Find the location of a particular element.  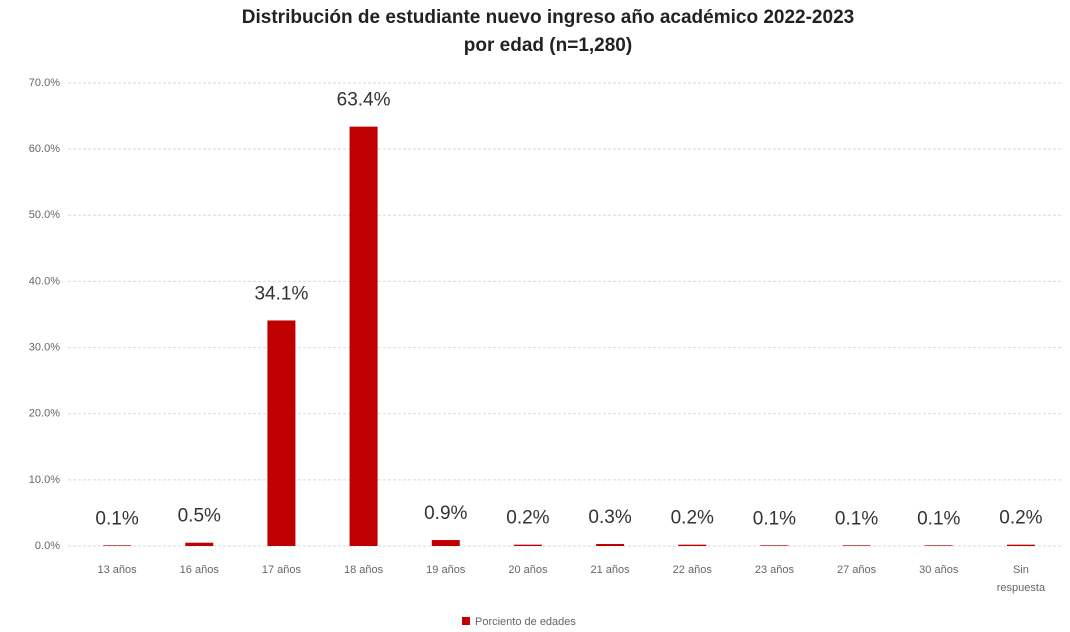

data-label: 34.1% is located at coordinates (281, 293).